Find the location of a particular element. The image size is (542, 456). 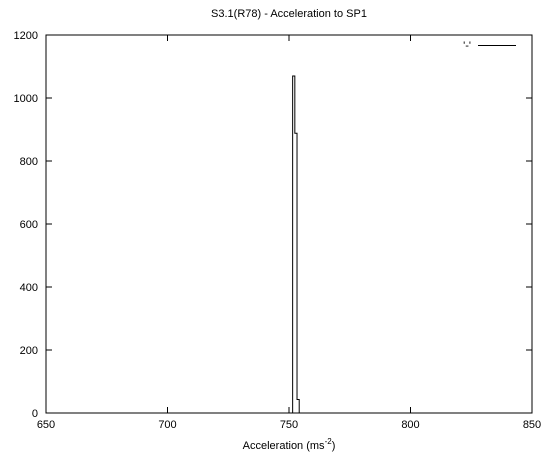

legend-label: '-' is located at coordinates (467, 46).